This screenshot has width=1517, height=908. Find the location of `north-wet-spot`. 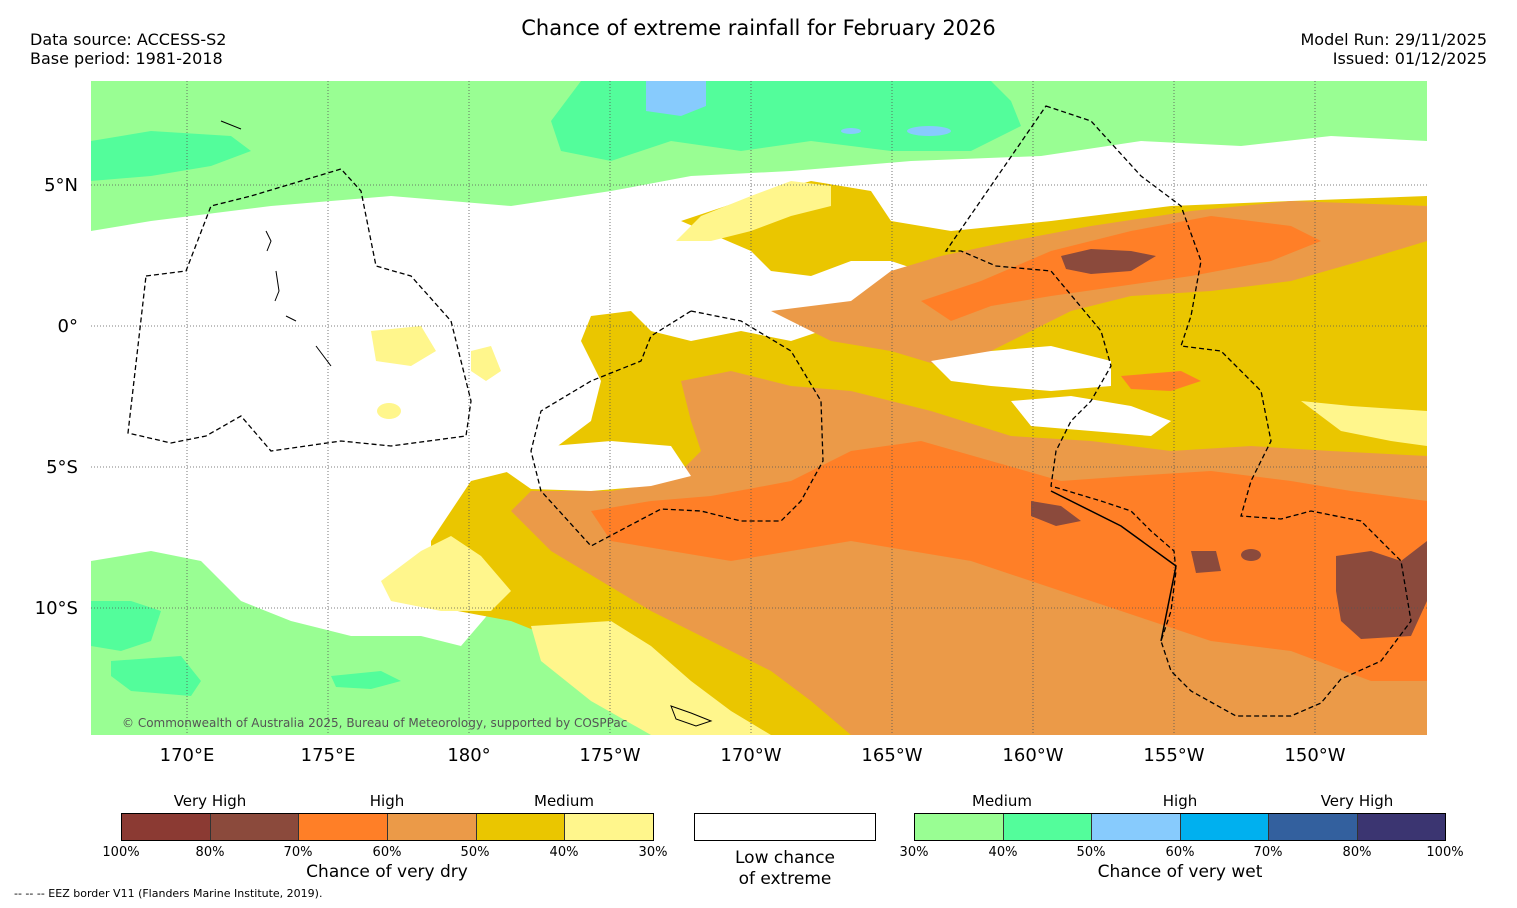

north-wet-spot is located at coordinates (929, 131).